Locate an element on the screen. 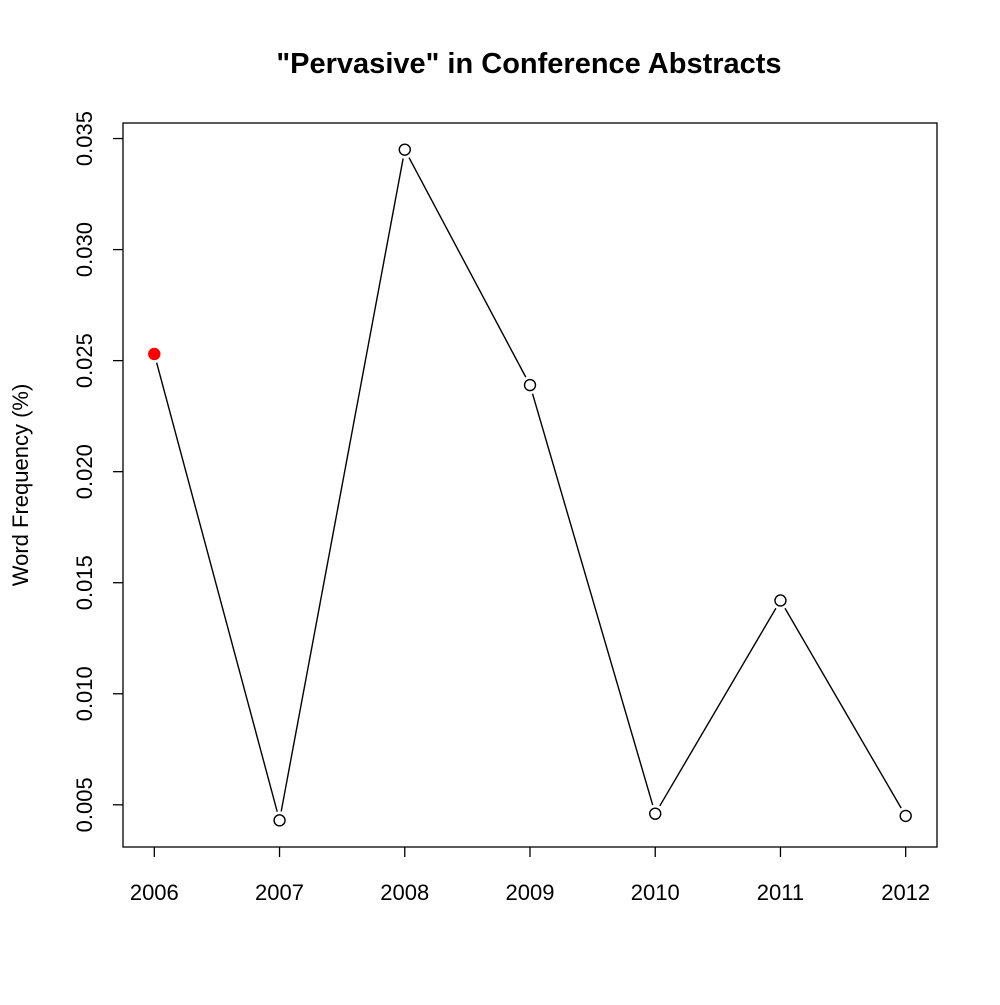  x-tick-label: 2009 is located at coordinates (530, 892).